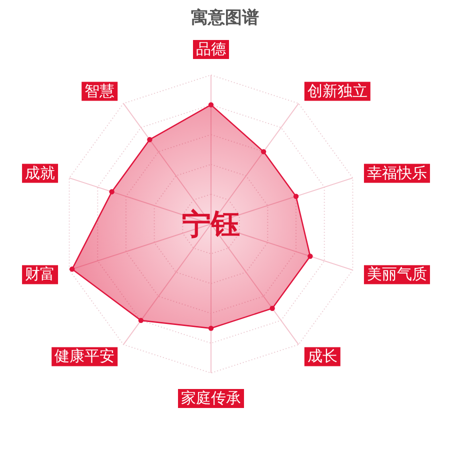  Describe the element at coordinates (396, 173) in the screenshot. I see `spoke-label: 幸福快乐` at that location.